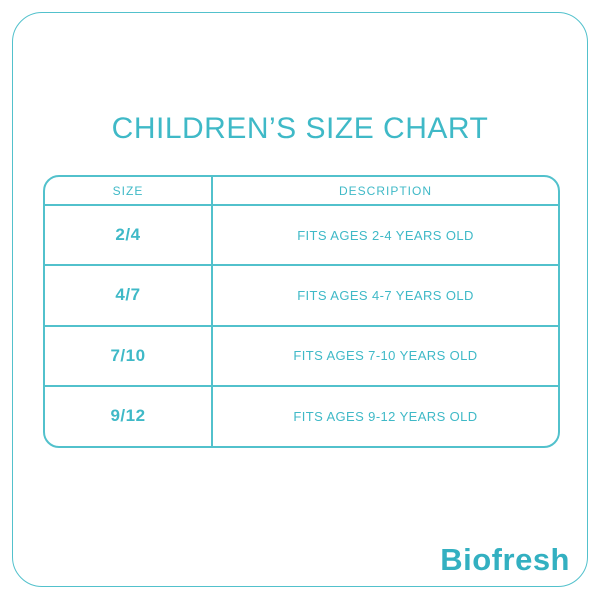 The width and height of the screenshot is (600, 600). What do you see at coordinates (505, 559) in the screenshot?
I see `brand-logo: Biofresh` at bounding box center [505, 559].